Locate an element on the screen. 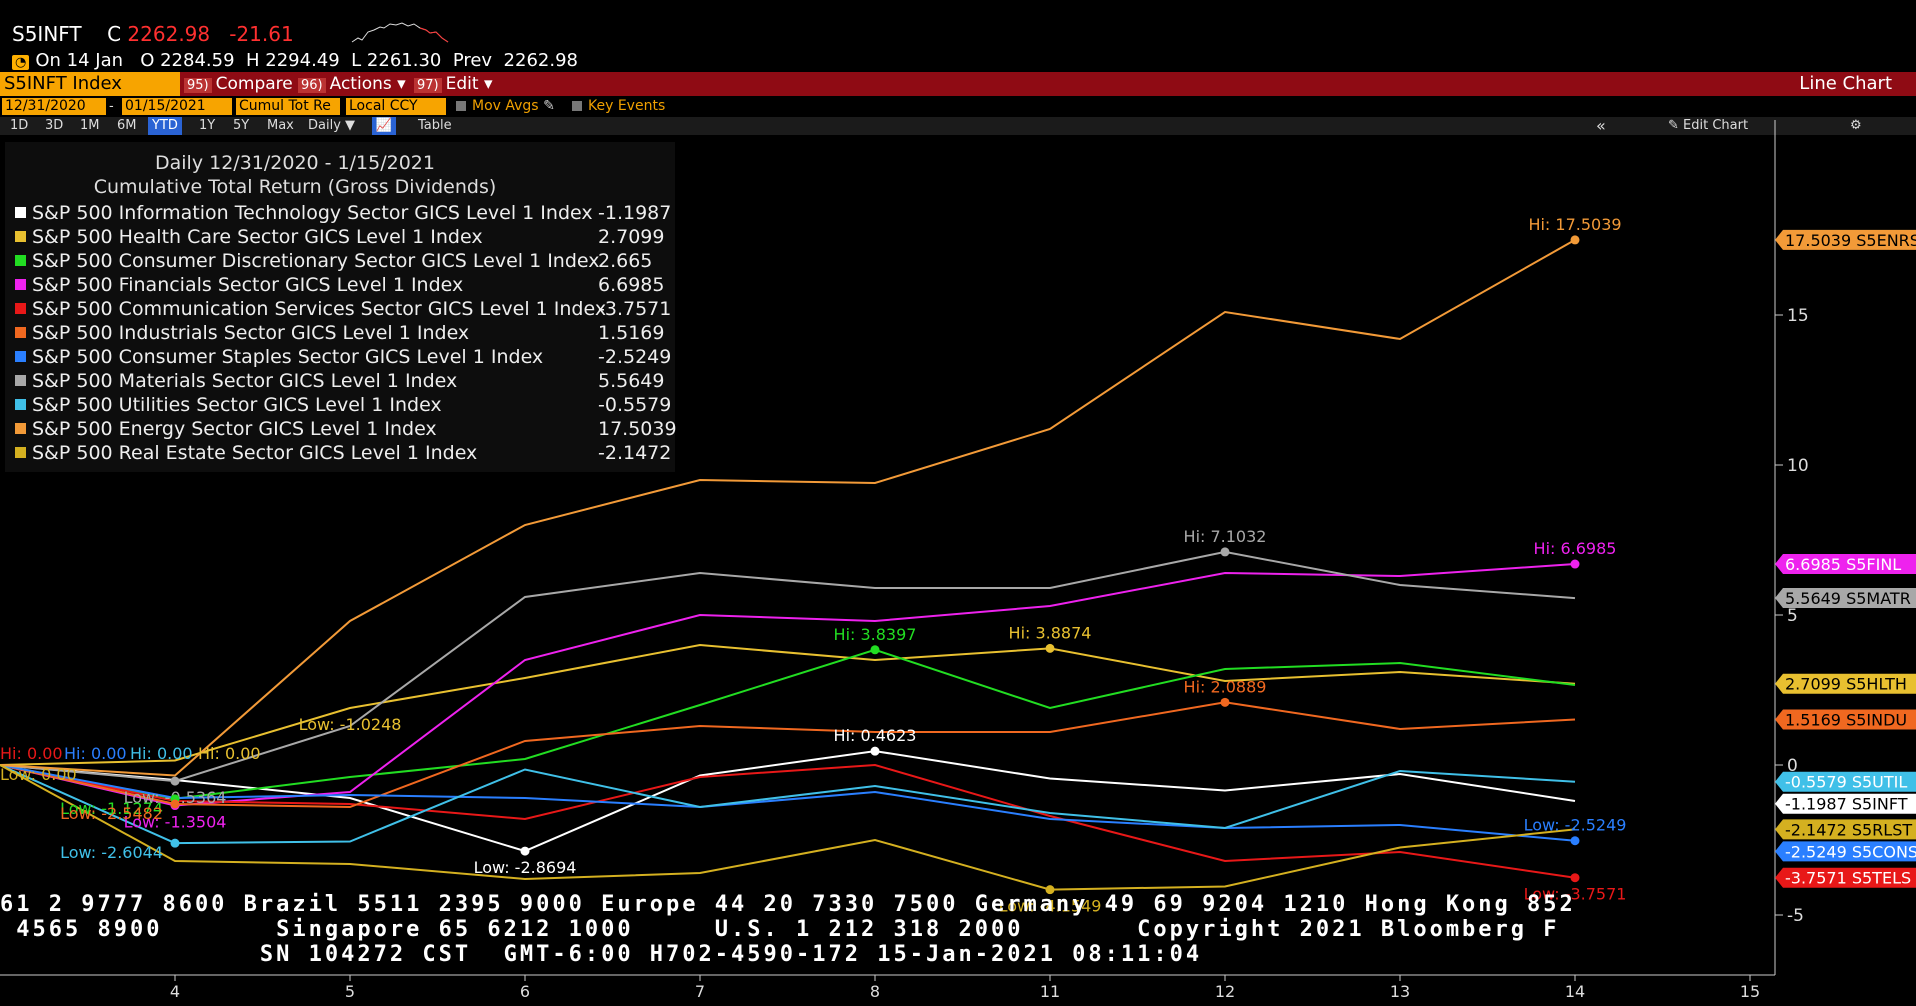 The width and height of the screenshot is (1916, 1006). ticker-symbol: S5INFT is located at coordinates (47, 34).